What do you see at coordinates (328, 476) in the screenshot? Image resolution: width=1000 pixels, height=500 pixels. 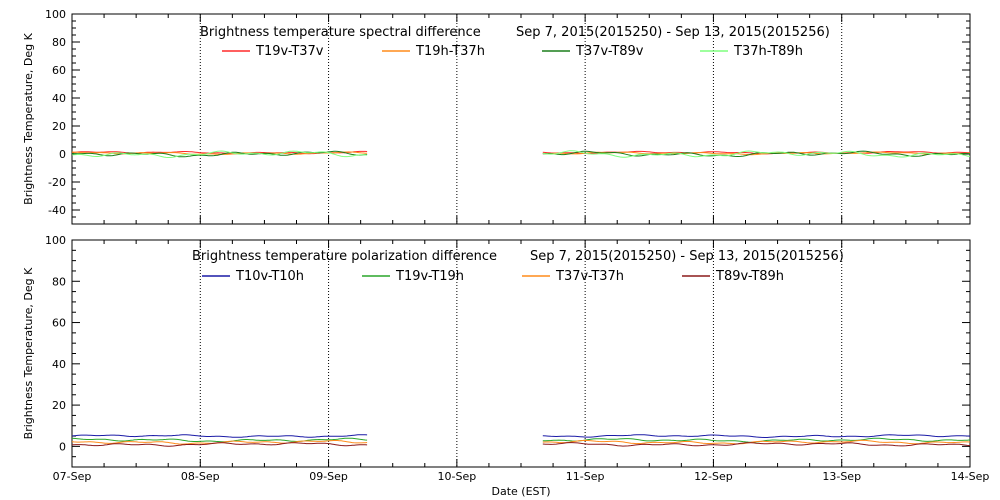 I see `x-tick-label: 09-Sep` at bounding box center [328, 476].